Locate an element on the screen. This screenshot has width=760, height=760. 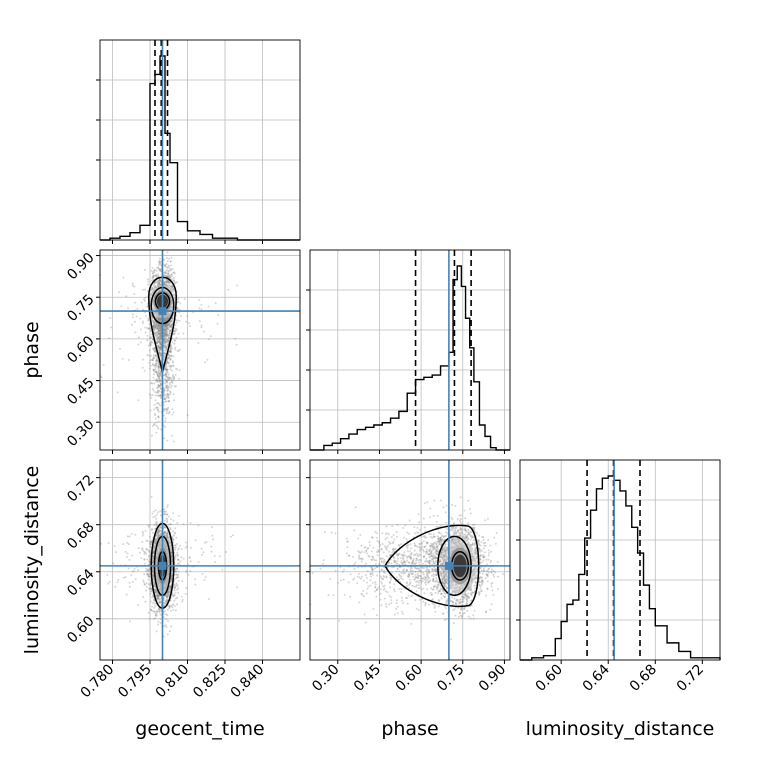
y-tick-label: 0.45 is located at coordinates (80, 391).